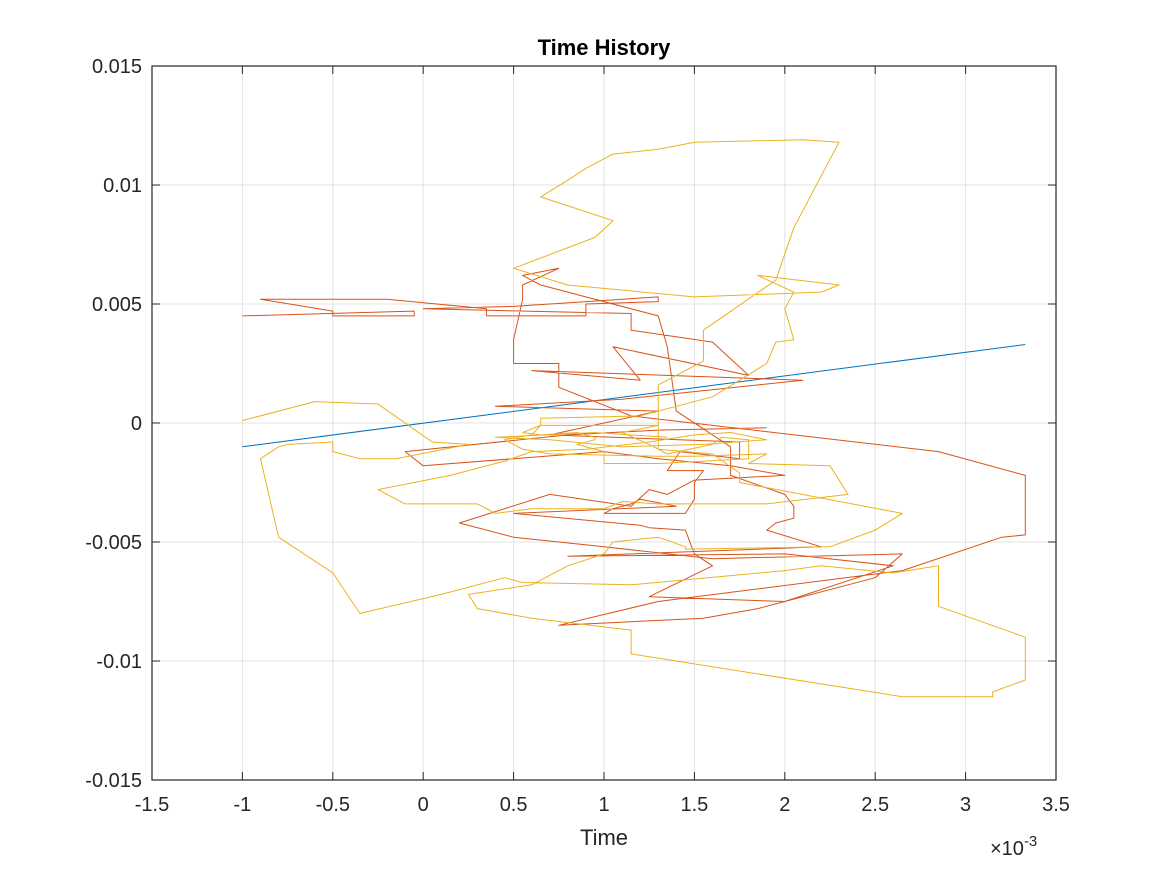 This screenshot has width=1167, height=875. What do you see at coordinates (694, 805) in the screenshot?
I see `x-tick-label: 1.5` at bounding box center [694, 805].